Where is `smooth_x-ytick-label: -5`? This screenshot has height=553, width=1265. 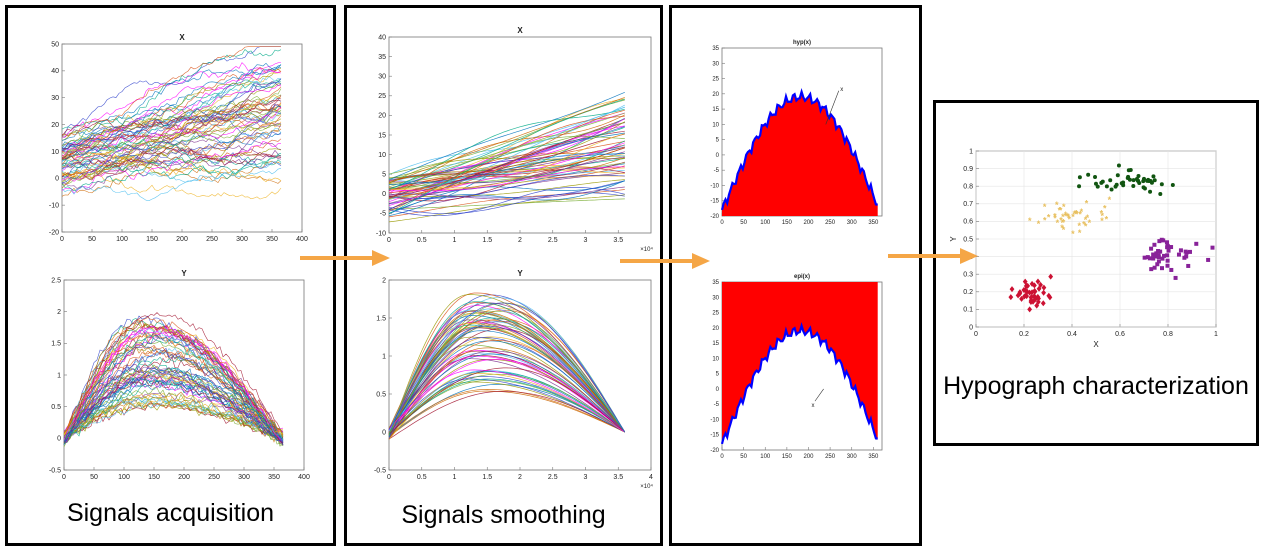
smooth_x-ytick-label: -5 is located at coordinates (383, 214).